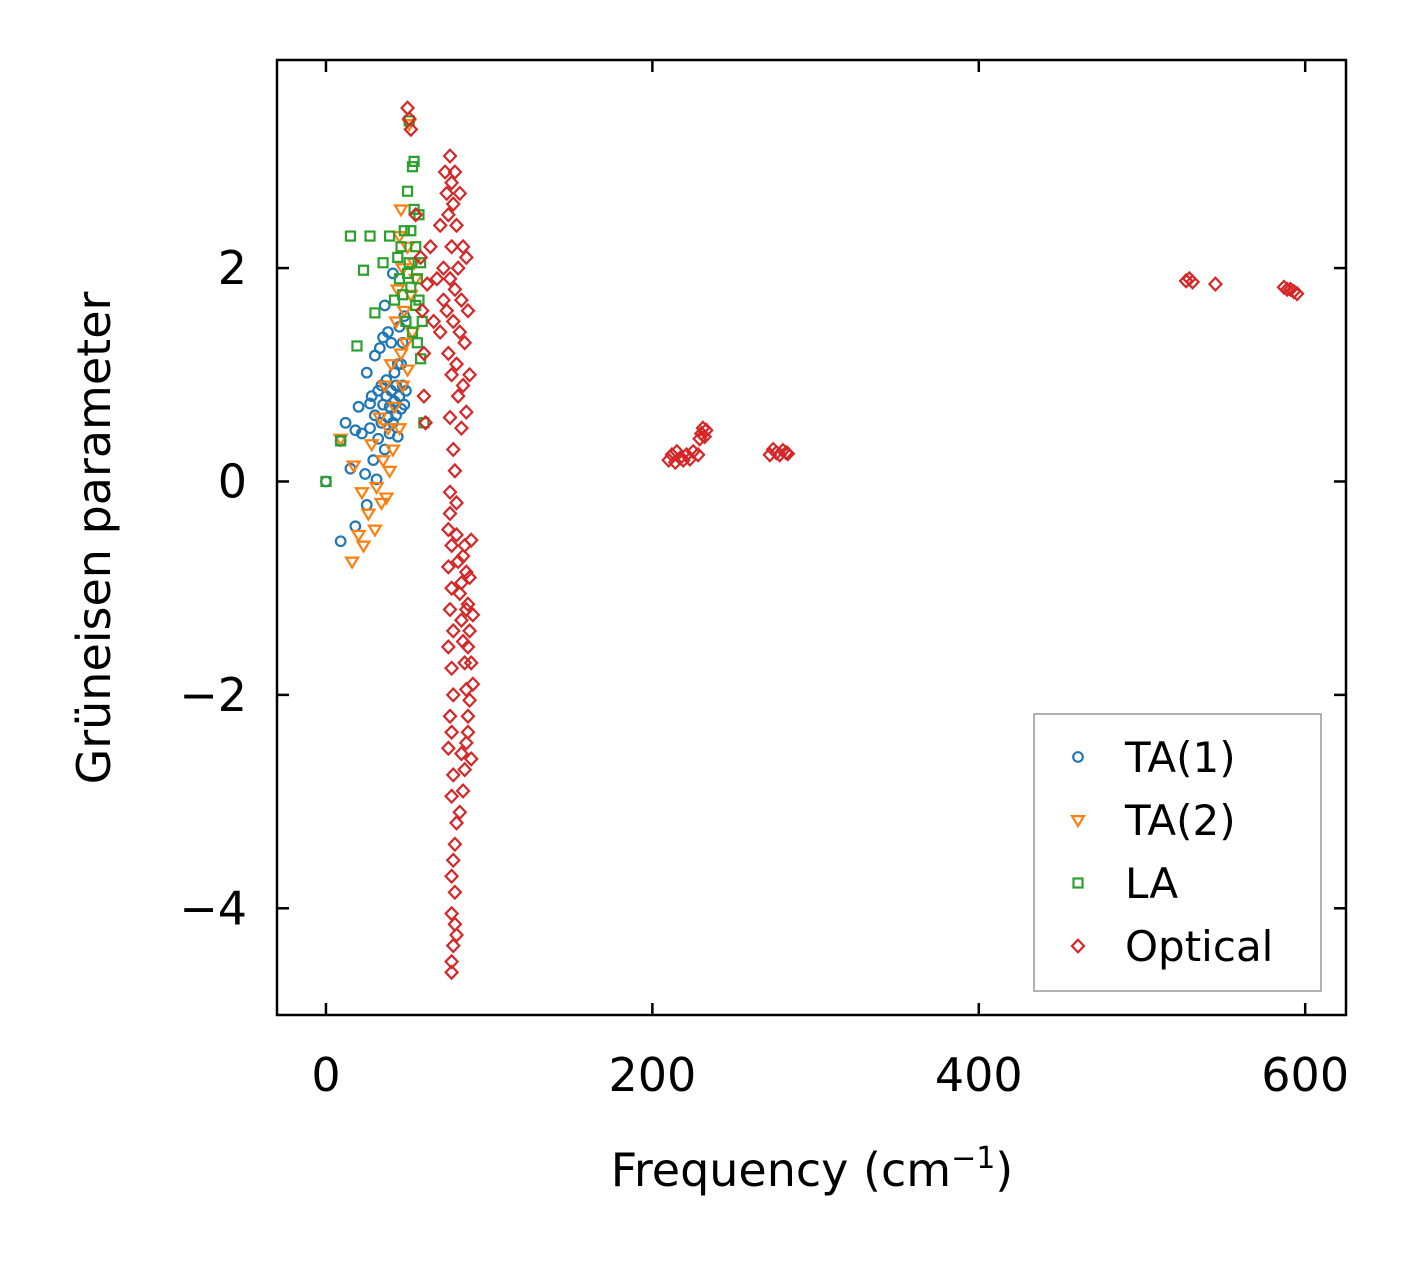  What do you see at coordinates (1177, 852) in the screenshot?
I see `legend: TA(1) TA(2) LA Optical` at bounding box center [1177, 852].